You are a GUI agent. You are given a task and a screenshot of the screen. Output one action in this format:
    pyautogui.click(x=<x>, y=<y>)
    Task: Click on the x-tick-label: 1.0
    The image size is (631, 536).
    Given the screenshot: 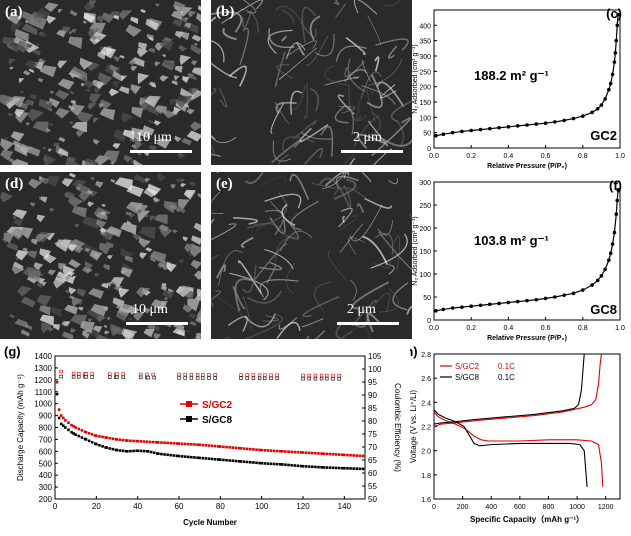 What is the action you would take?
    pyautogui.click(x=620, y=156)
    